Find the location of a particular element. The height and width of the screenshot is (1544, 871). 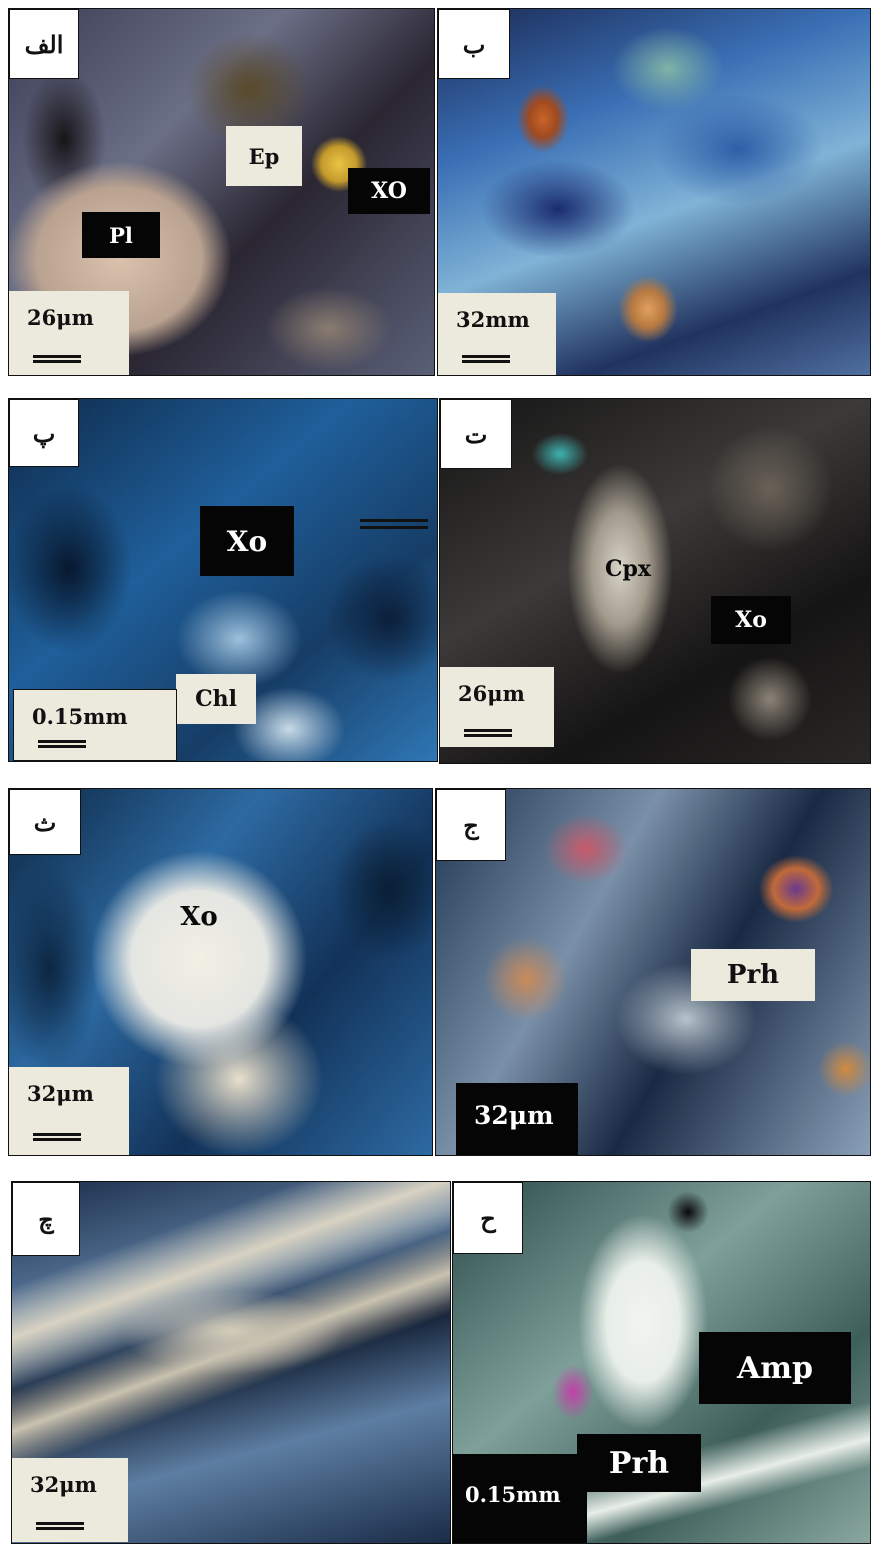

mineral-label-amp: Amp is located at coordinates (775, 1368).